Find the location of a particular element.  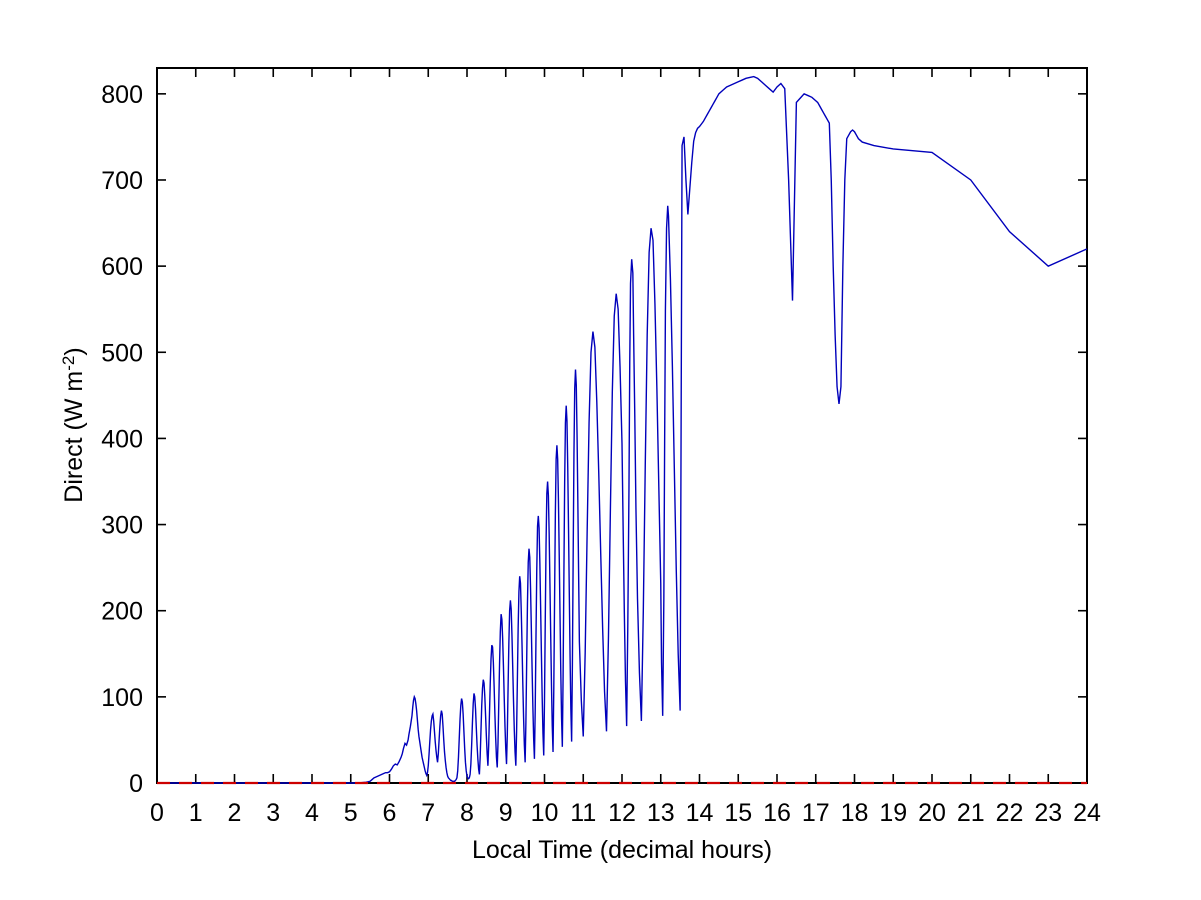

x-tick-label: 14 is located at coordinates (700, 813).